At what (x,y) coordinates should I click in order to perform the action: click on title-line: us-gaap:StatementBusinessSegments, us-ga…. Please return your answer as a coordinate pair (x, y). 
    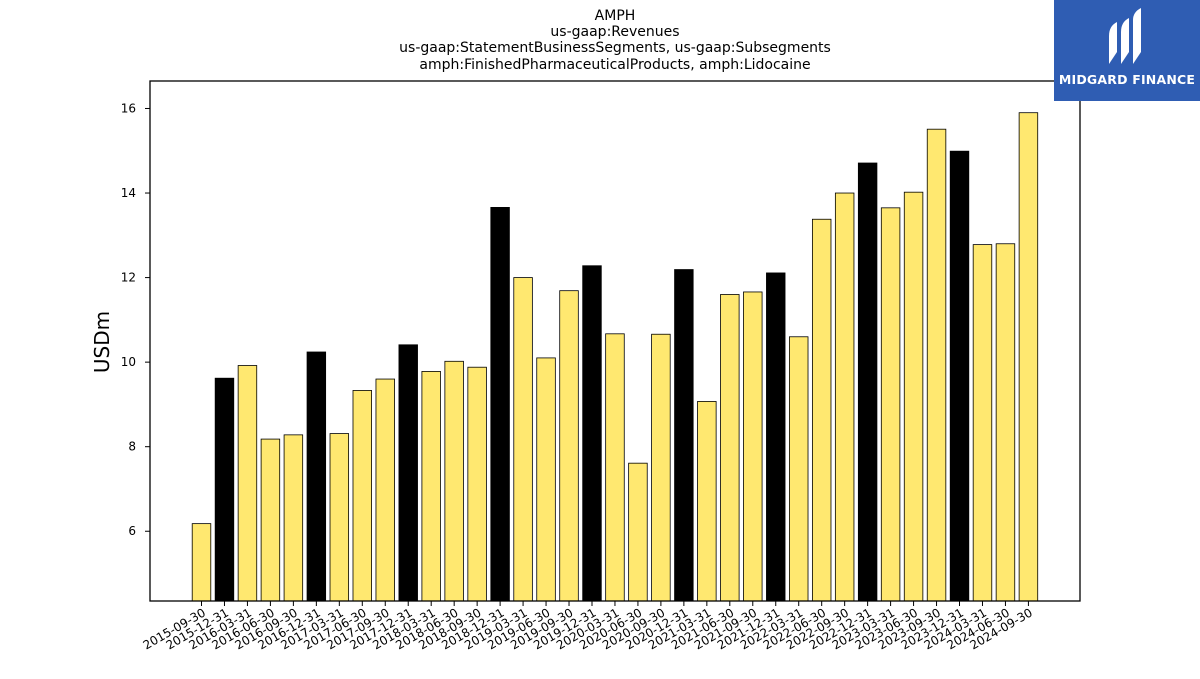
    Looking at the image, I should click on (615, 48).